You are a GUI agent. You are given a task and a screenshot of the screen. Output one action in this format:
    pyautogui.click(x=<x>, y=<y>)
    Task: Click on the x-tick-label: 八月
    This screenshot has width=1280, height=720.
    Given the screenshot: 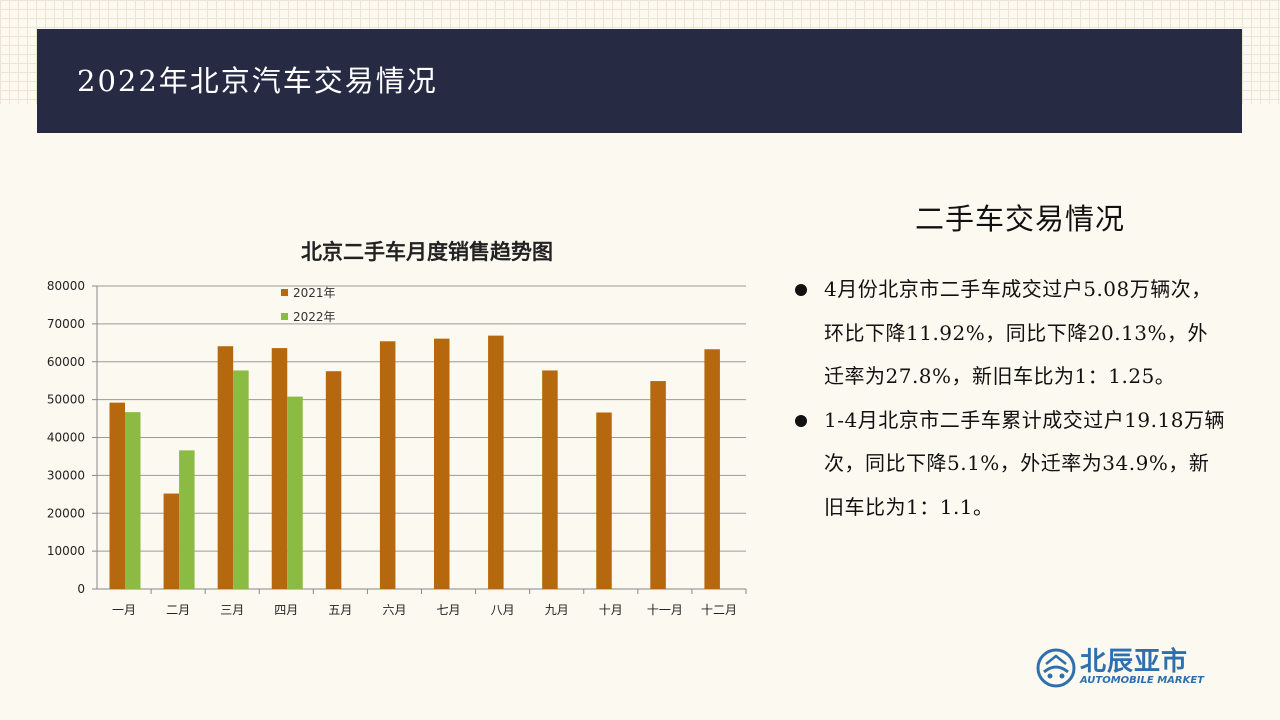 What is the action you would take?
    pyautogui.click(x=503, y=610)
    